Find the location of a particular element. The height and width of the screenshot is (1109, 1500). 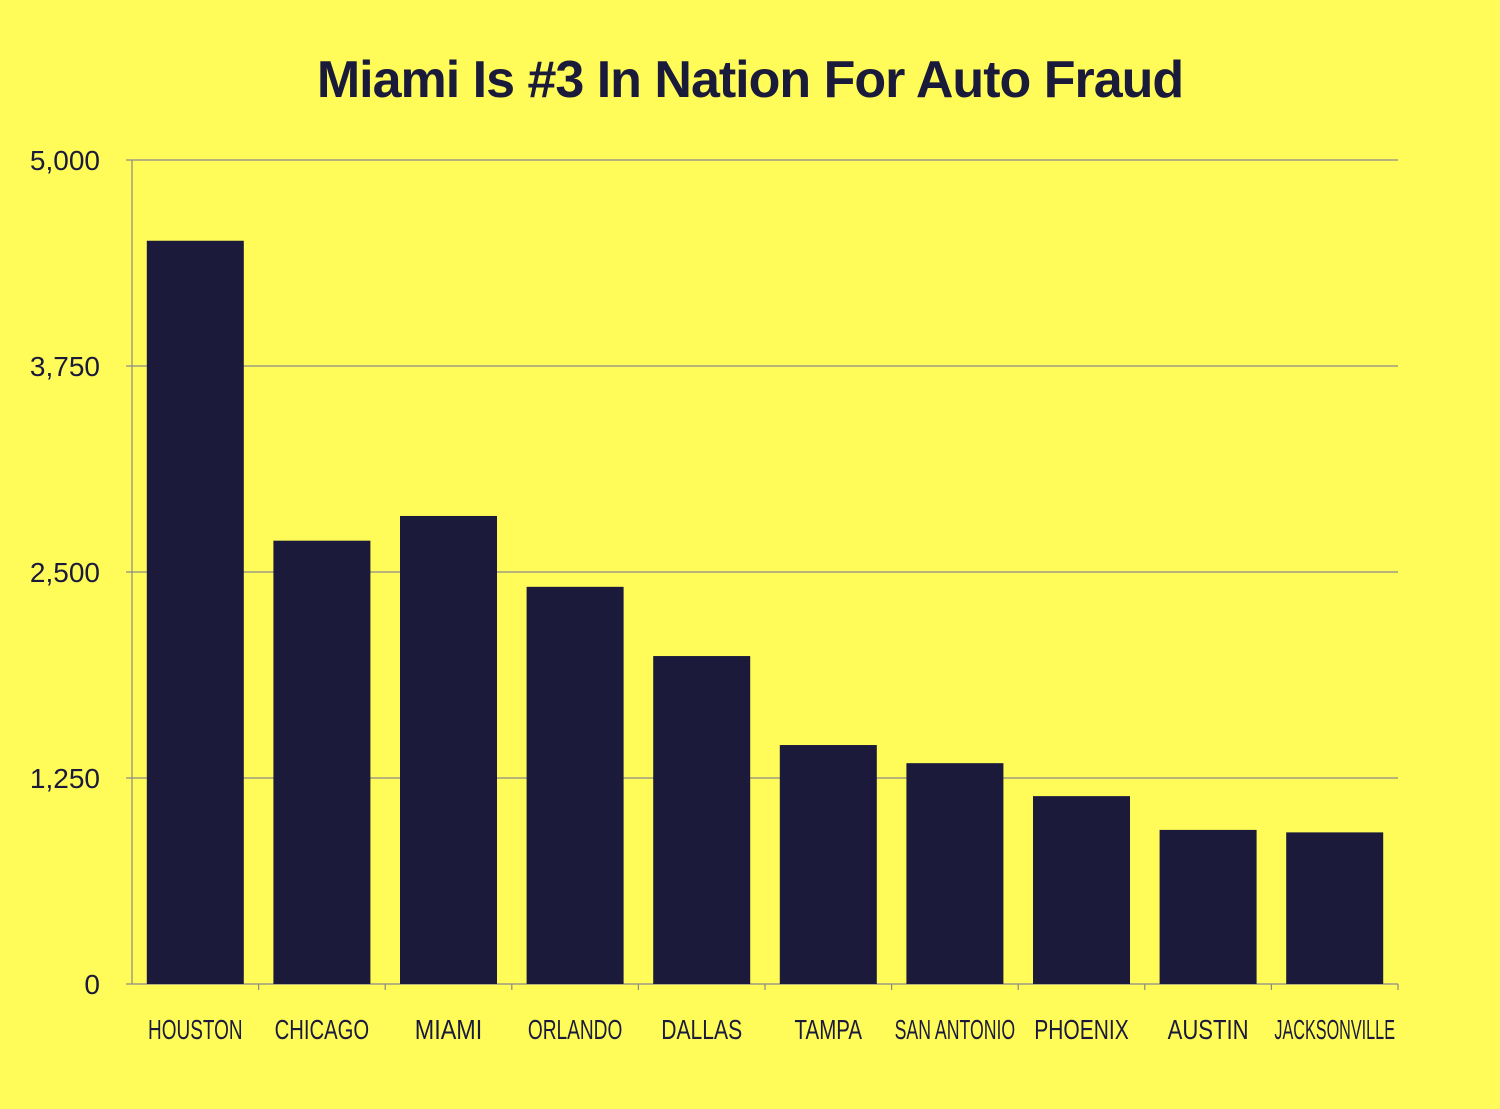

y-tick-label: 0 is located at coordinates (92, 984).